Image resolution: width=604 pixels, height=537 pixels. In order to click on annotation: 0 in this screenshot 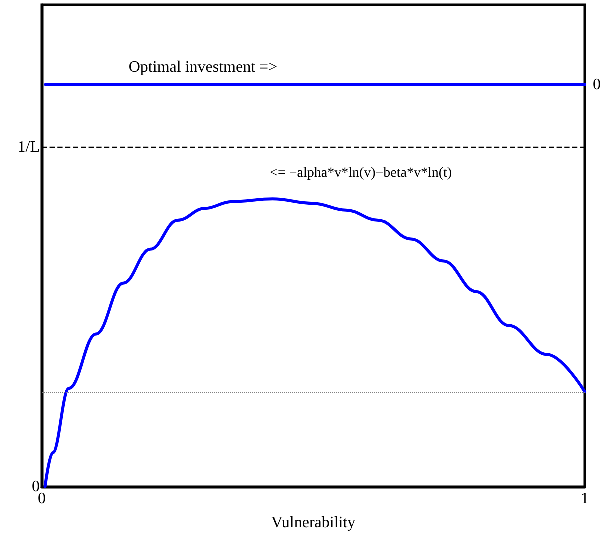, I will do `click(597, 85)`.